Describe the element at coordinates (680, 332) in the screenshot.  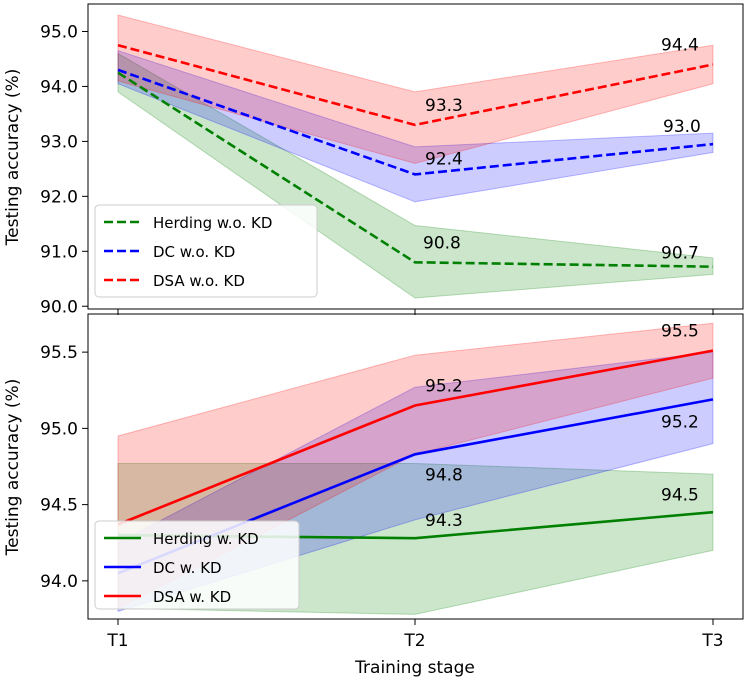
I see `data-label: 95.5` at that location.